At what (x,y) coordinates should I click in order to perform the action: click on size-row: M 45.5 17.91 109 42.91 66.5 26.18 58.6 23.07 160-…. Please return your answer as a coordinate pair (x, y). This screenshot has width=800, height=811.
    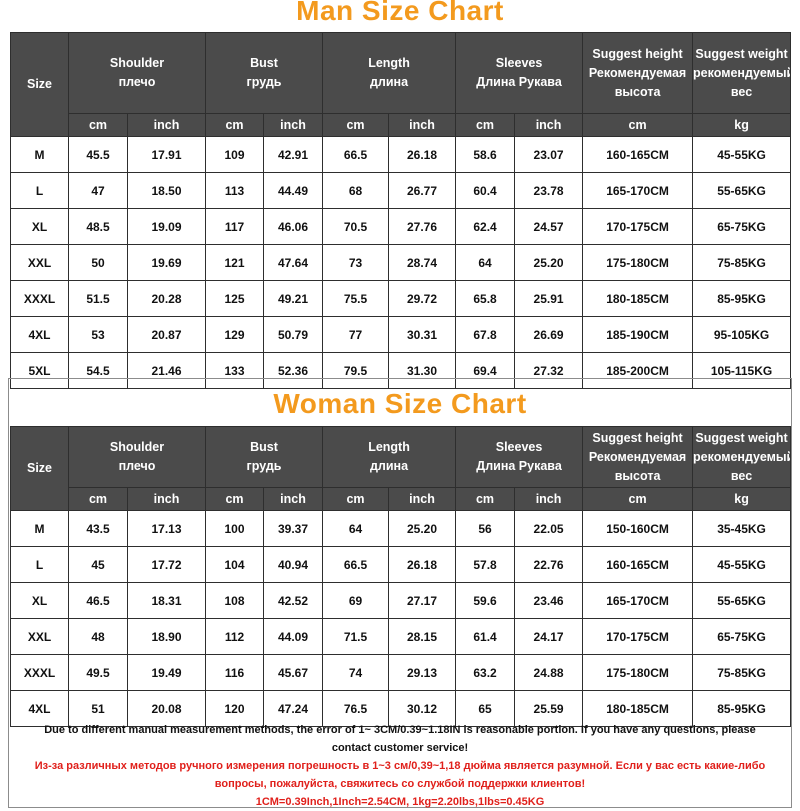
    Looking at the image, I should click on (401, 154).